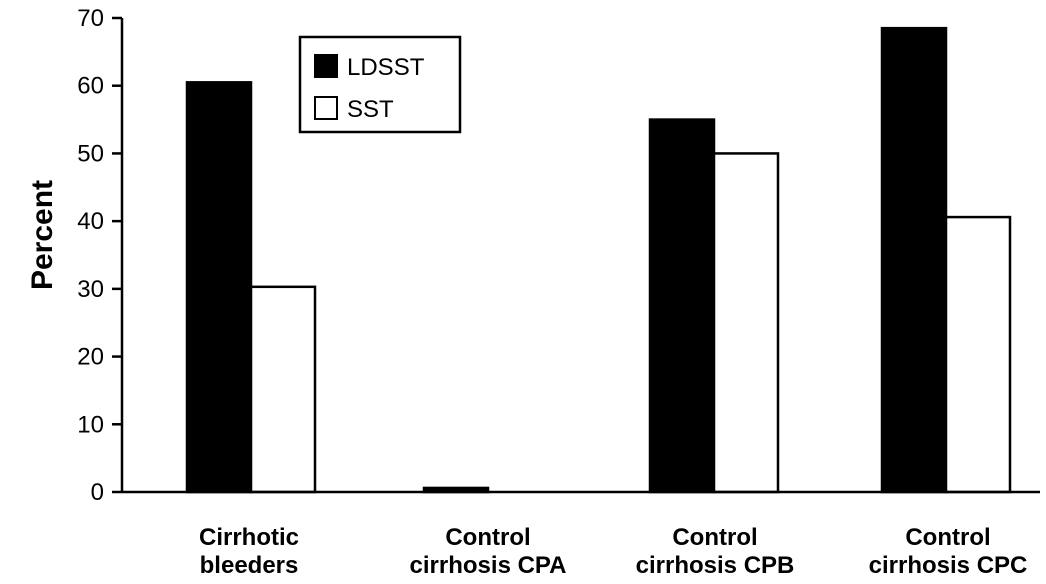  What do you see at coordinates (386, 67) in the screenshot?
I see `legend-label-ldsst: LDSST` at bounding box center [386, 67].